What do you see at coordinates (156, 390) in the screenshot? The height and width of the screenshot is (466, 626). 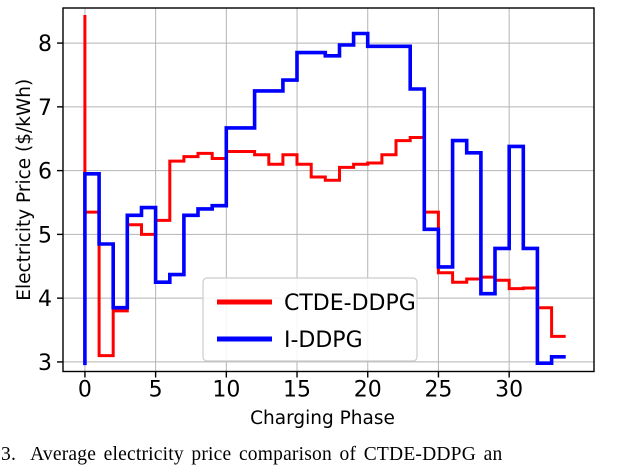 I see `x-tick-label: 5` at bounding box center [156, 390].